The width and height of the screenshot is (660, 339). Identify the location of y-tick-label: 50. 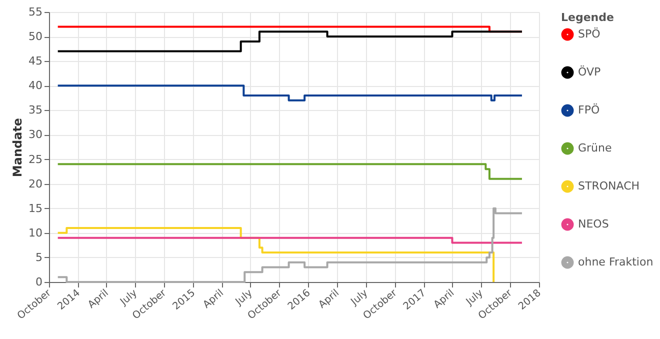
(35, 37).